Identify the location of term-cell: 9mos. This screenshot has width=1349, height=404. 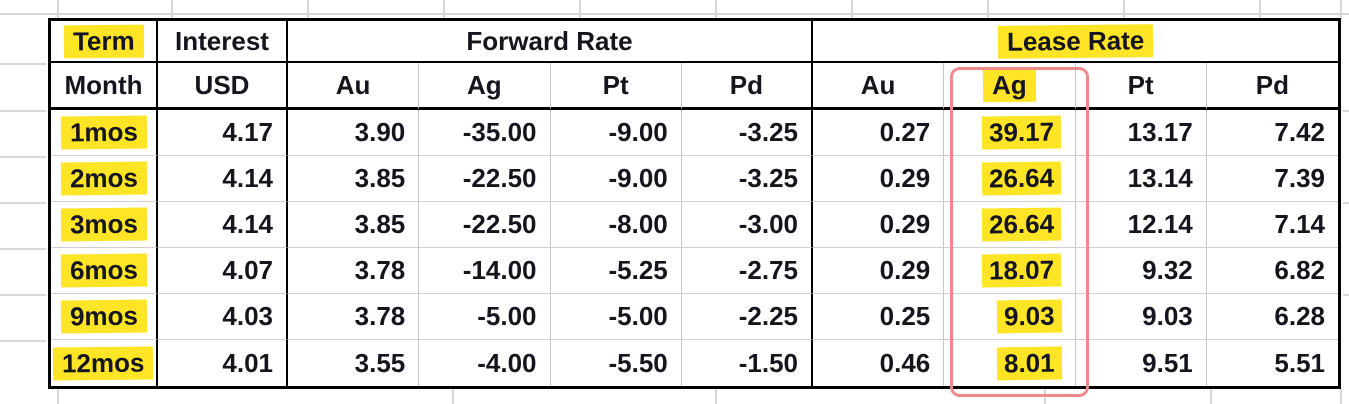
(104, 317).